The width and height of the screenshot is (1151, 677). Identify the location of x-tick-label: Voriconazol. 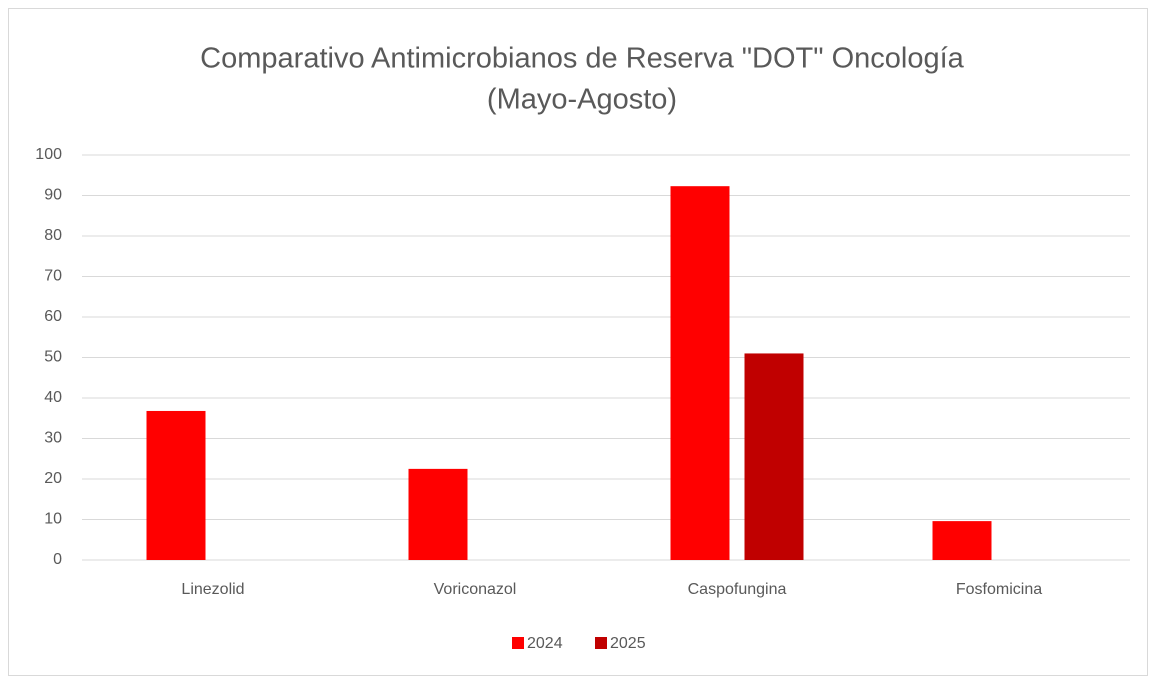
(475, 589).